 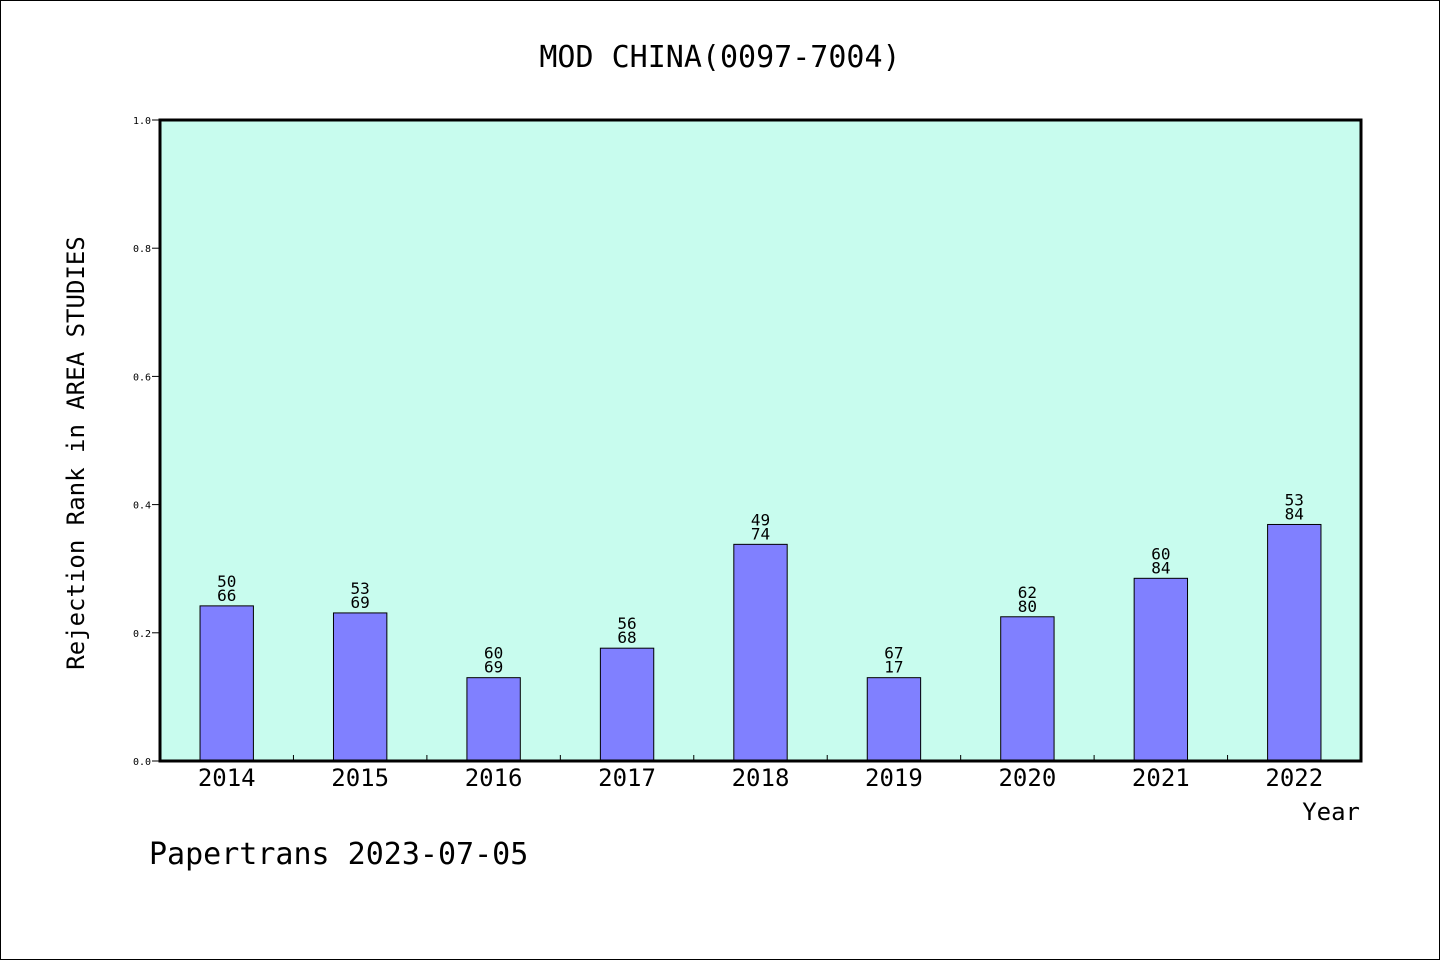 I want to click on y-tick-label: 1.0, so click(x=142, y=121).